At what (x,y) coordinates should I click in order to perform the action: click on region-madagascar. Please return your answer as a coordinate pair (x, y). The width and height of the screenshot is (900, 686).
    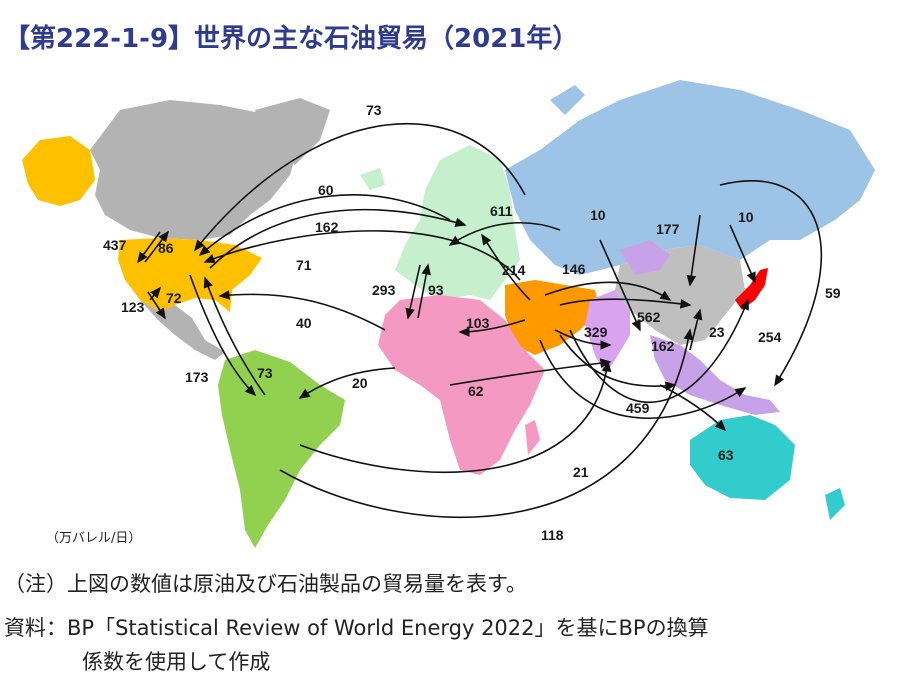
    Looking at the image, I should click on (532, 437).